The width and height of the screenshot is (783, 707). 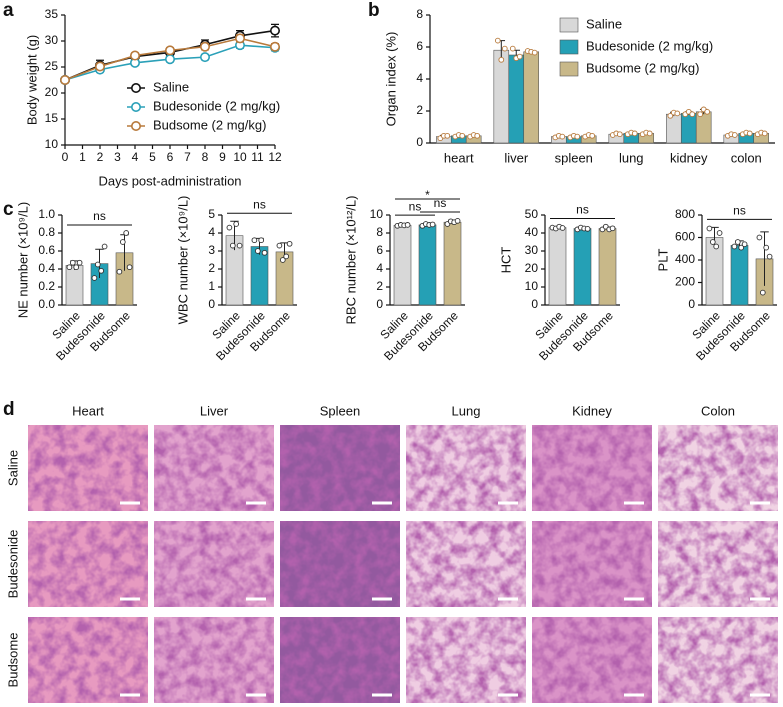 I want to click on panel-label: c, so click(x=8, y=209).